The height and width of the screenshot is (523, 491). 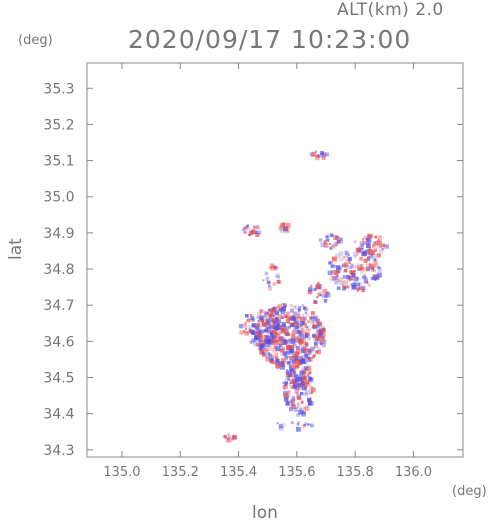 I want to click on y-tick-label: 35.1, so click(x=58, y=162).